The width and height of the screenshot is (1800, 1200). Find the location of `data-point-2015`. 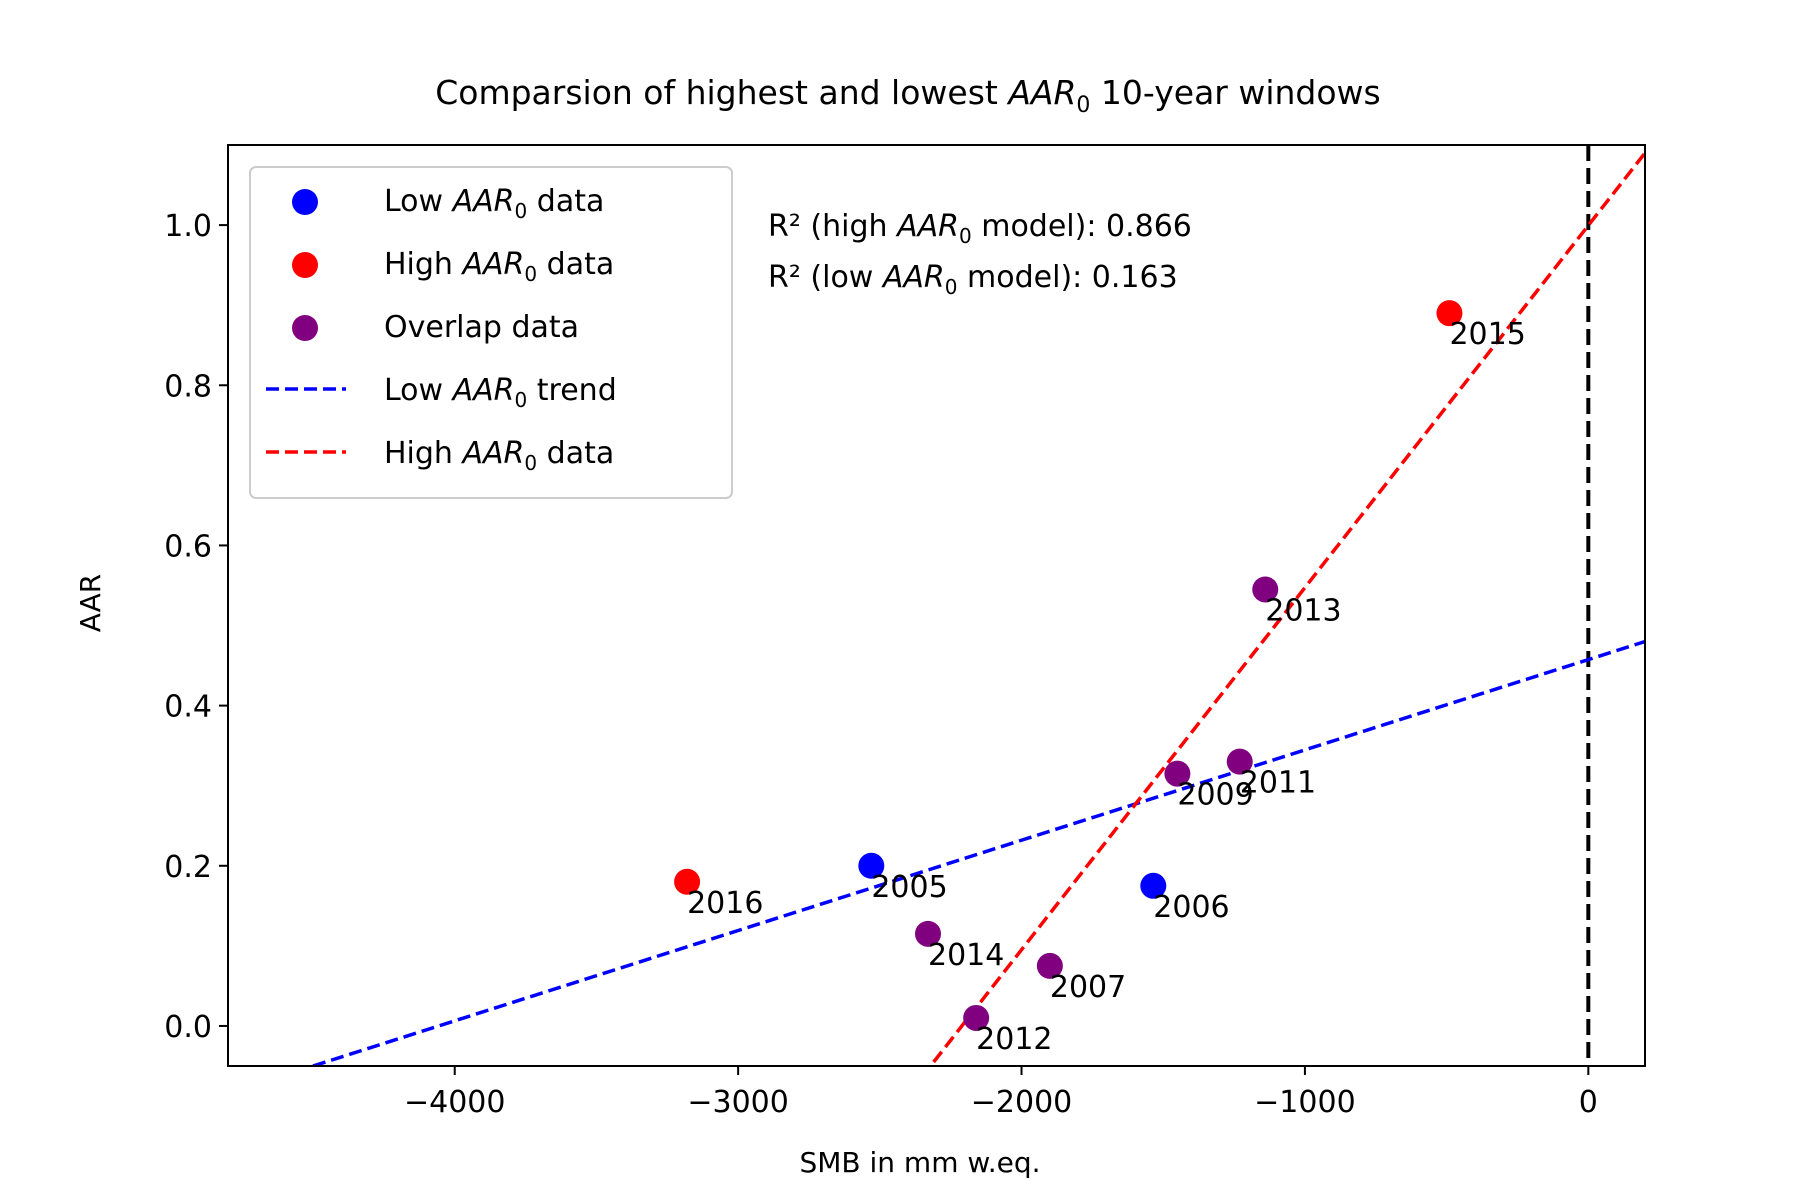

data-point-2015 is located at coordinates (1449, 313).